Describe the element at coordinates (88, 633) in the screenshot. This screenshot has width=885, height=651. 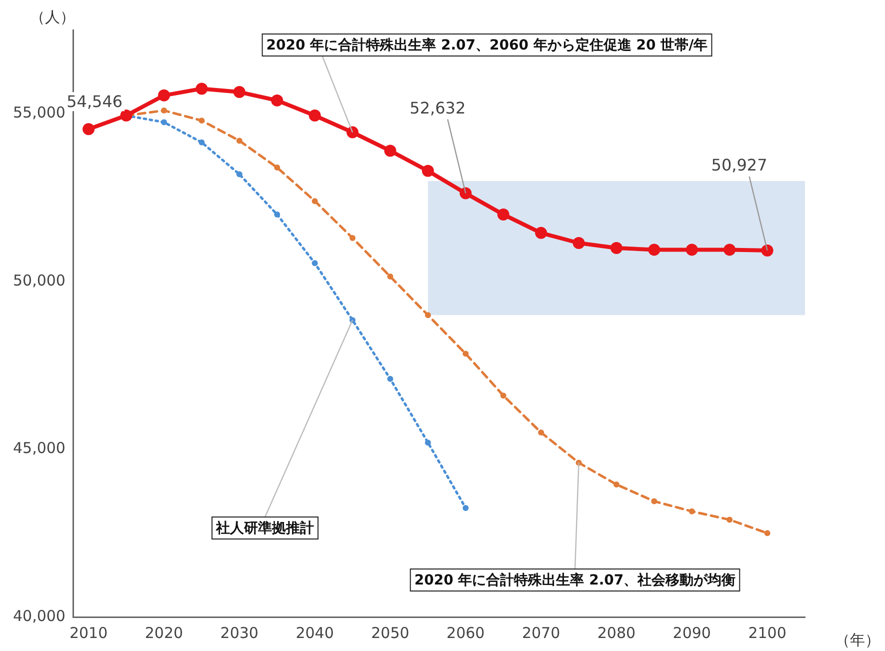
I see `x-tick-label: 2010` at that location.